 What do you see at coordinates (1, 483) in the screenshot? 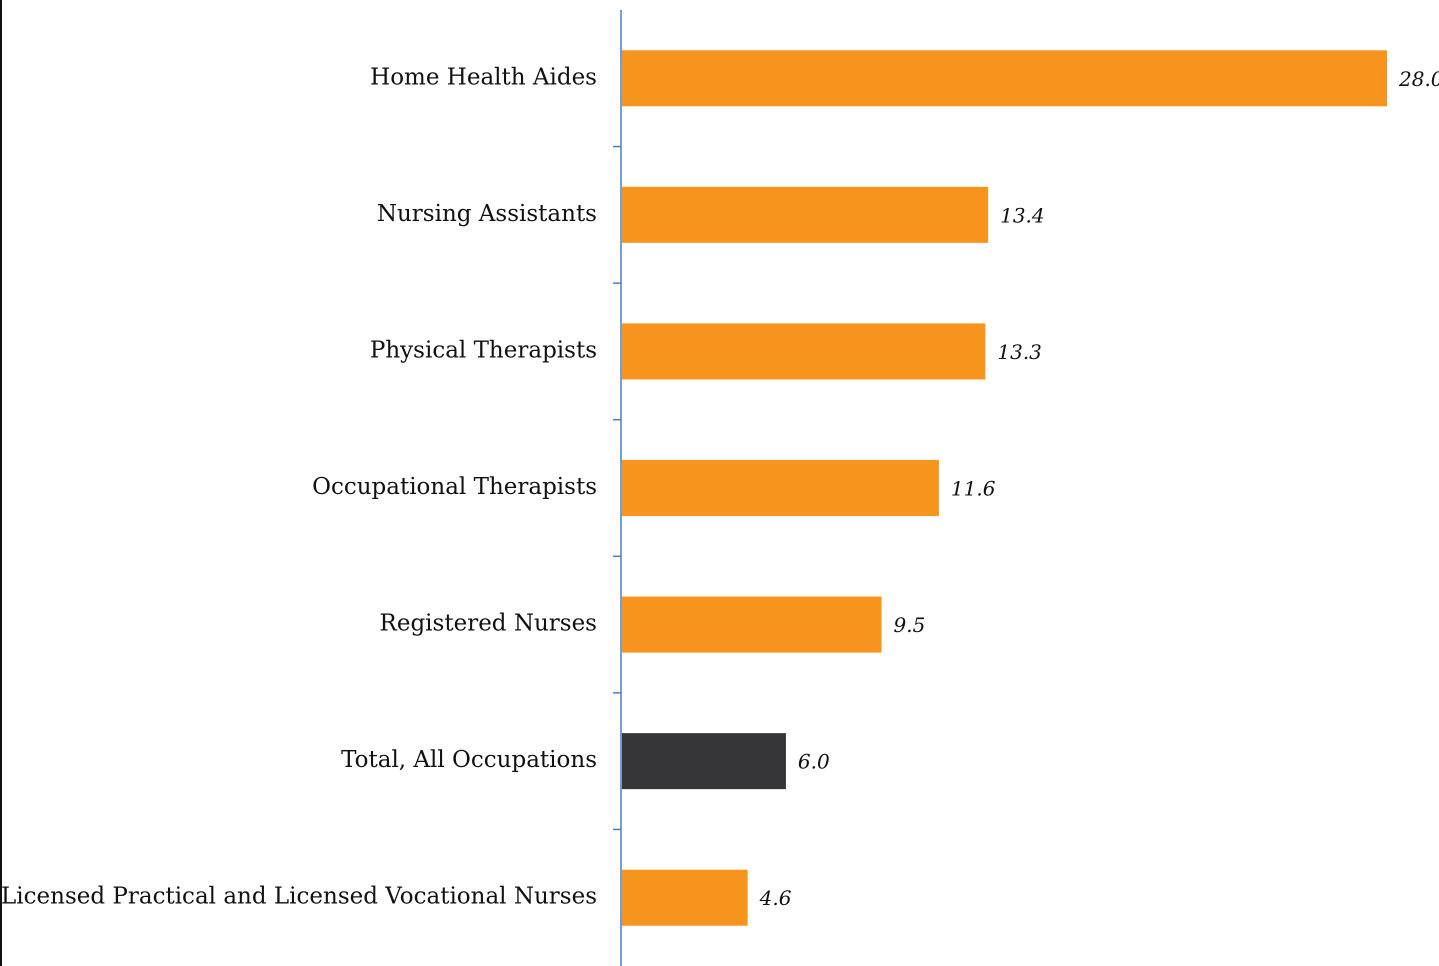
I see `left-border` at bounding box center [1, 483].